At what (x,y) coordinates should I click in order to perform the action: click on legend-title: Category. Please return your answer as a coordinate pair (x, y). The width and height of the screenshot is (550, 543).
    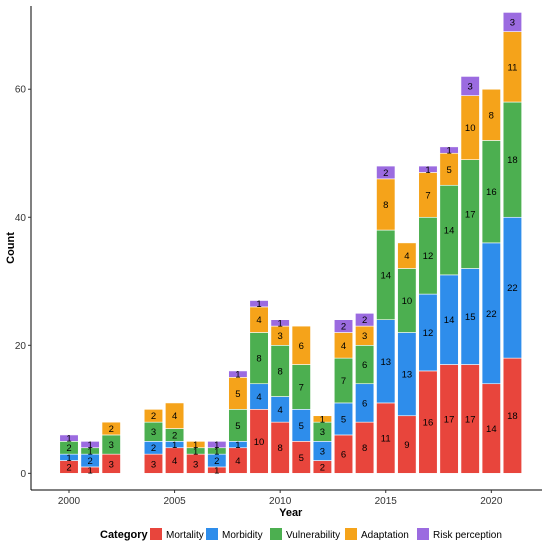
    Looking at the image, I should click on (124, 535).